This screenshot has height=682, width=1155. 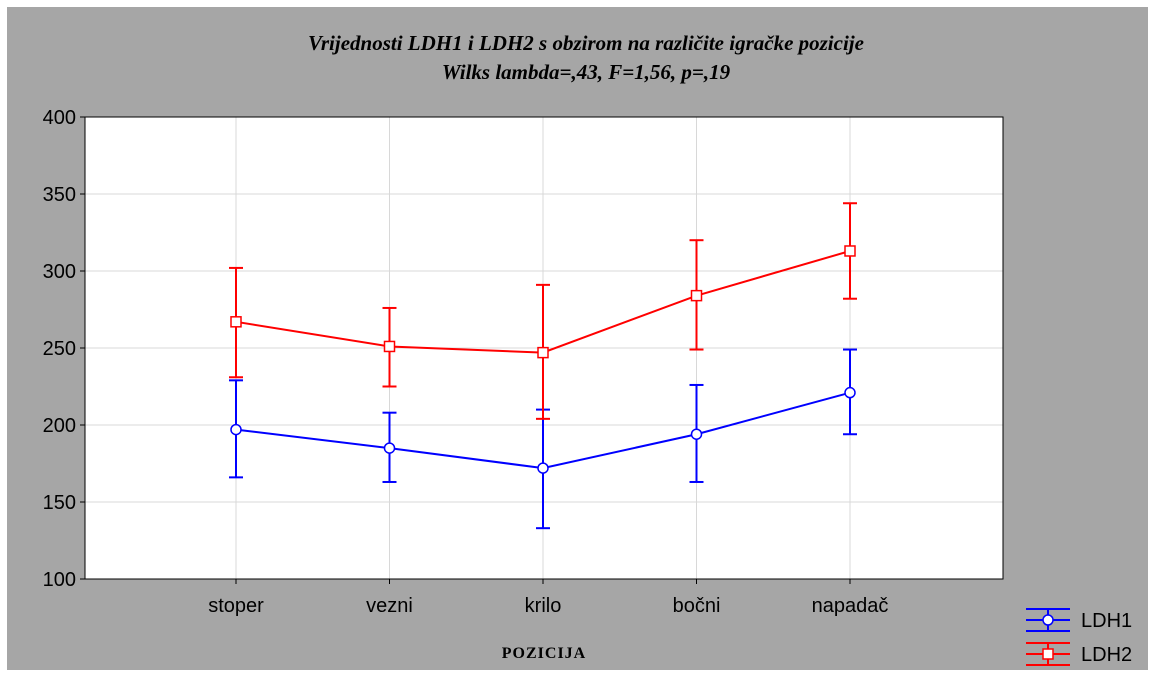 What do you see at coordinates (586, 72) in the screenshot?
I see `chart-subtitle: Wilks lambda=,43, F=1,56, p=,19` at bounding box center [586, 72].